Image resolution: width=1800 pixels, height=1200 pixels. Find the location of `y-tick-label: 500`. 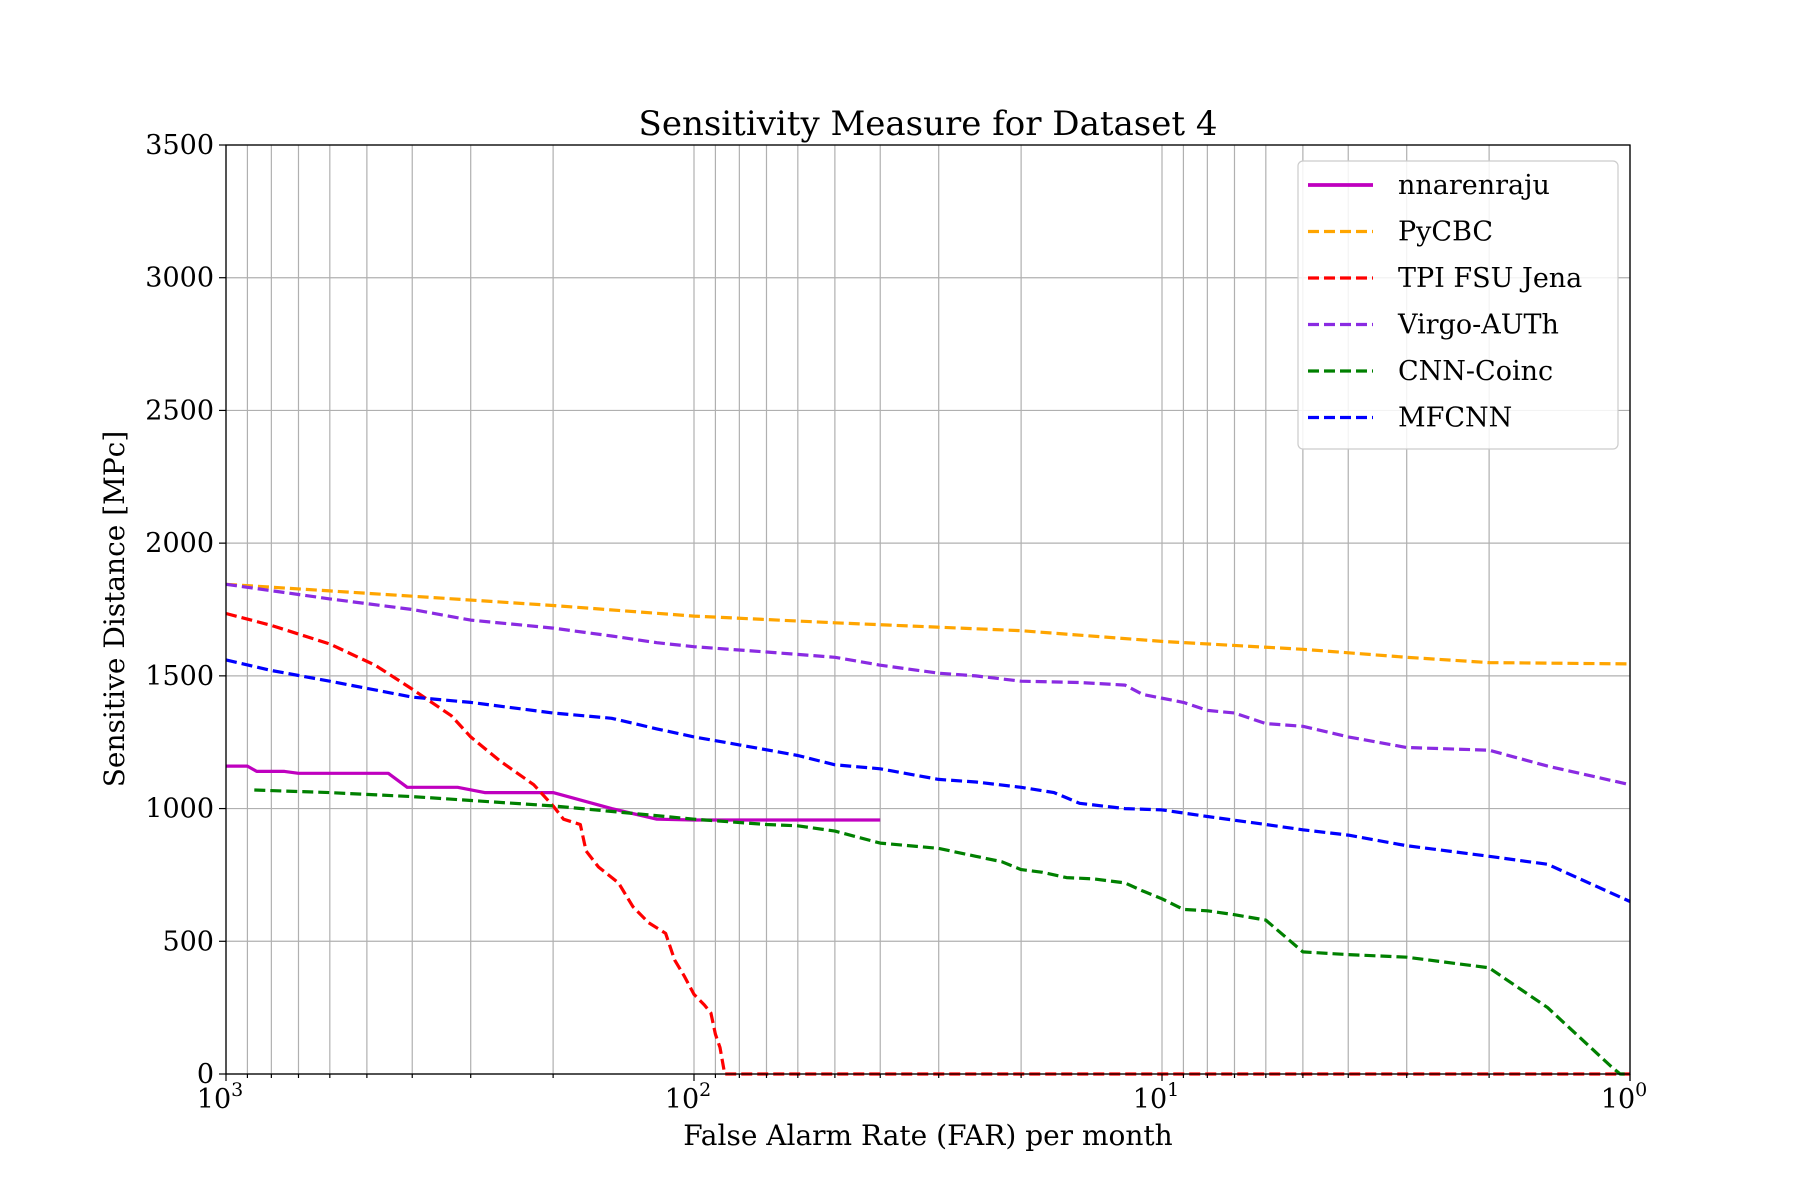

y-tick-label: 500 is located at coordinates (188, 941).